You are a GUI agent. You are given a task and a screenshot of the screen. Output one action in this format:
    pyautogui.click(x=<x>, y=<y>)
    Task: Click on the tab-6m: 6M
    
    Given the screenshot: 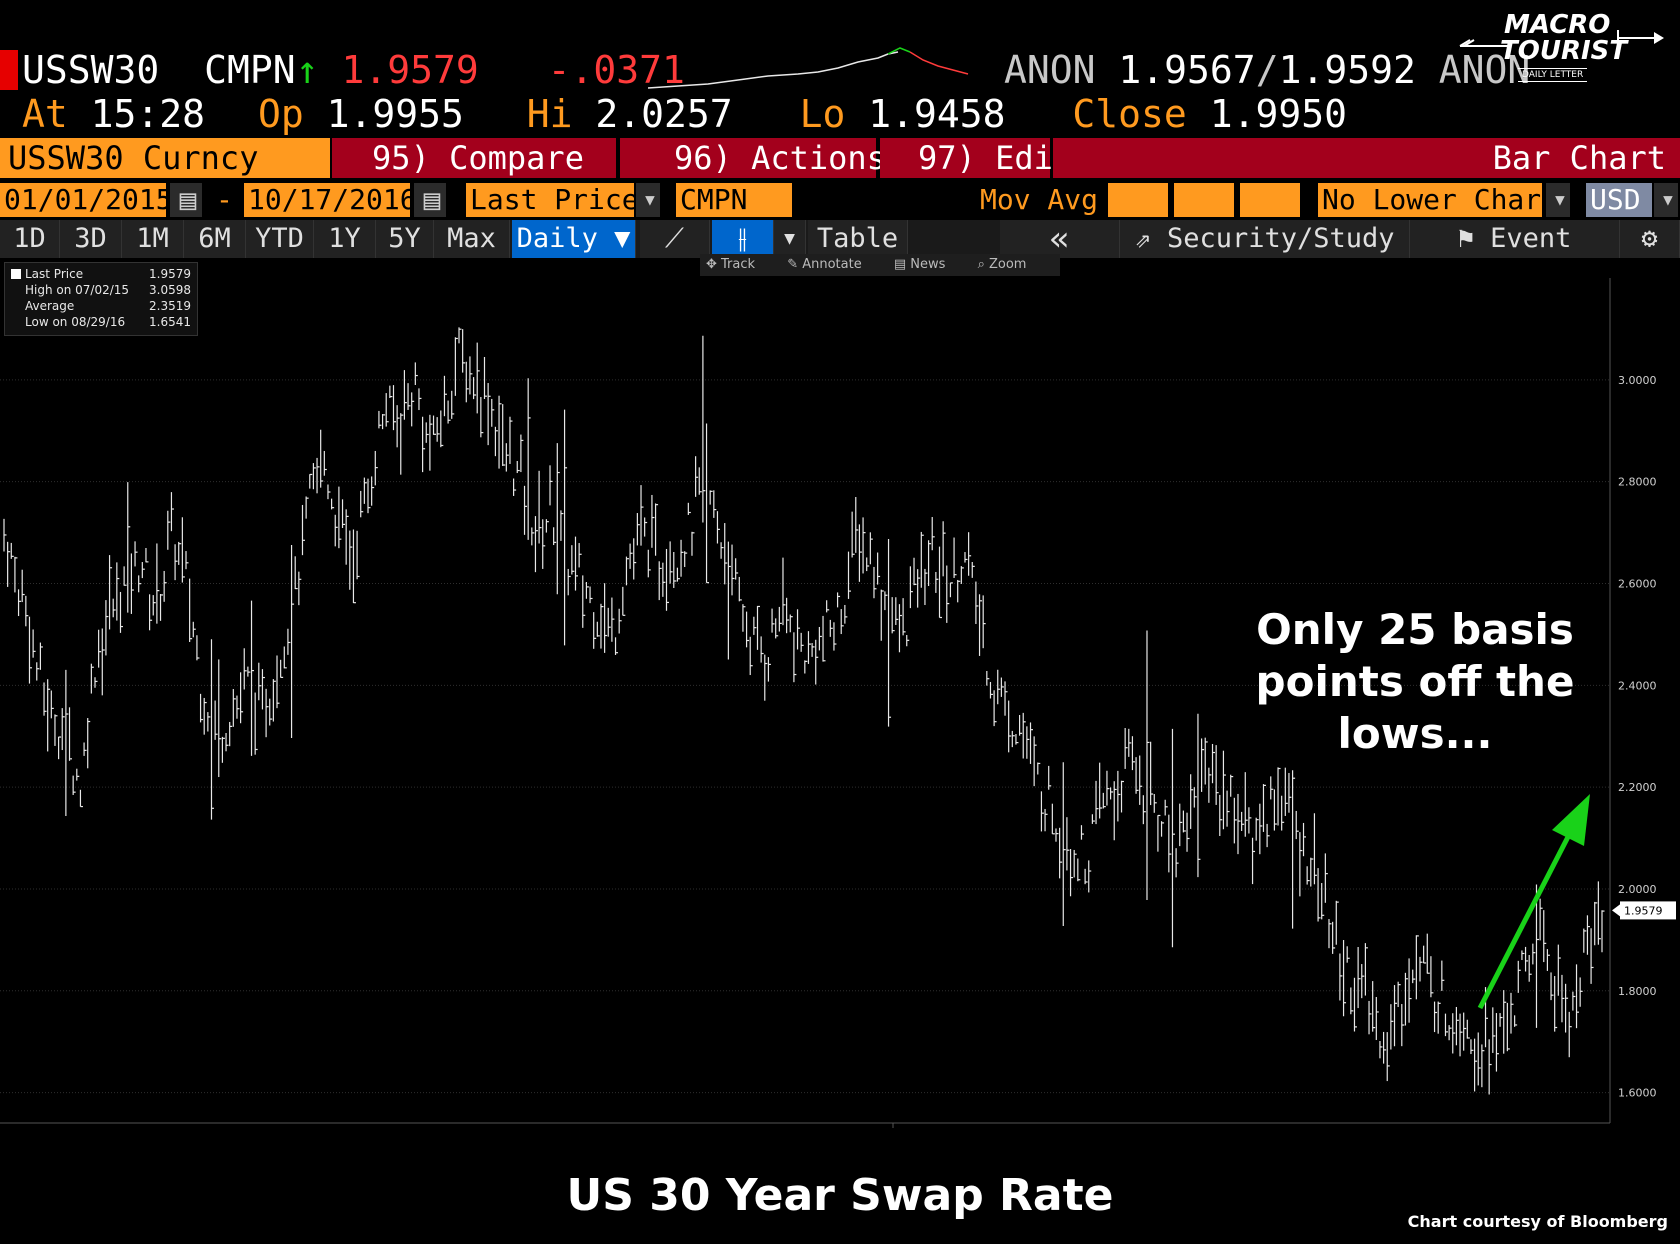 What is the action you would take?
    pyautogui.click(x=215, y=239)
    